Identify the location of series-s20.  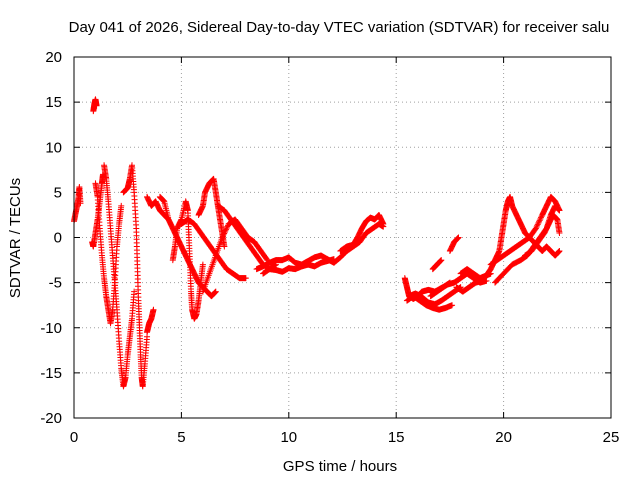
(435, 296).